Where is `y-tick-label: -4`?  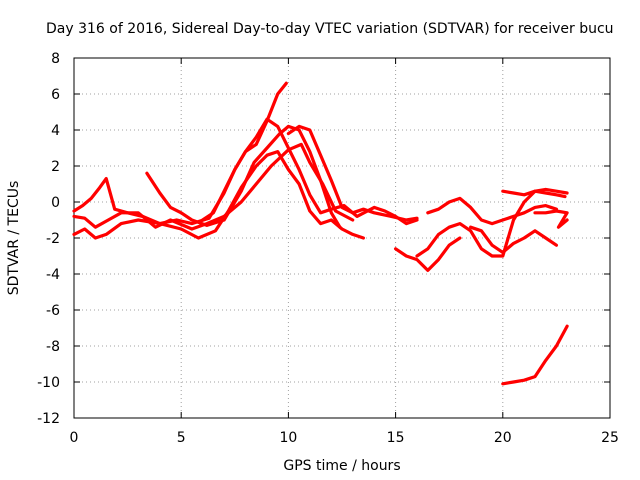
y-tick-label: -4 is located at coordinates (53, 275).